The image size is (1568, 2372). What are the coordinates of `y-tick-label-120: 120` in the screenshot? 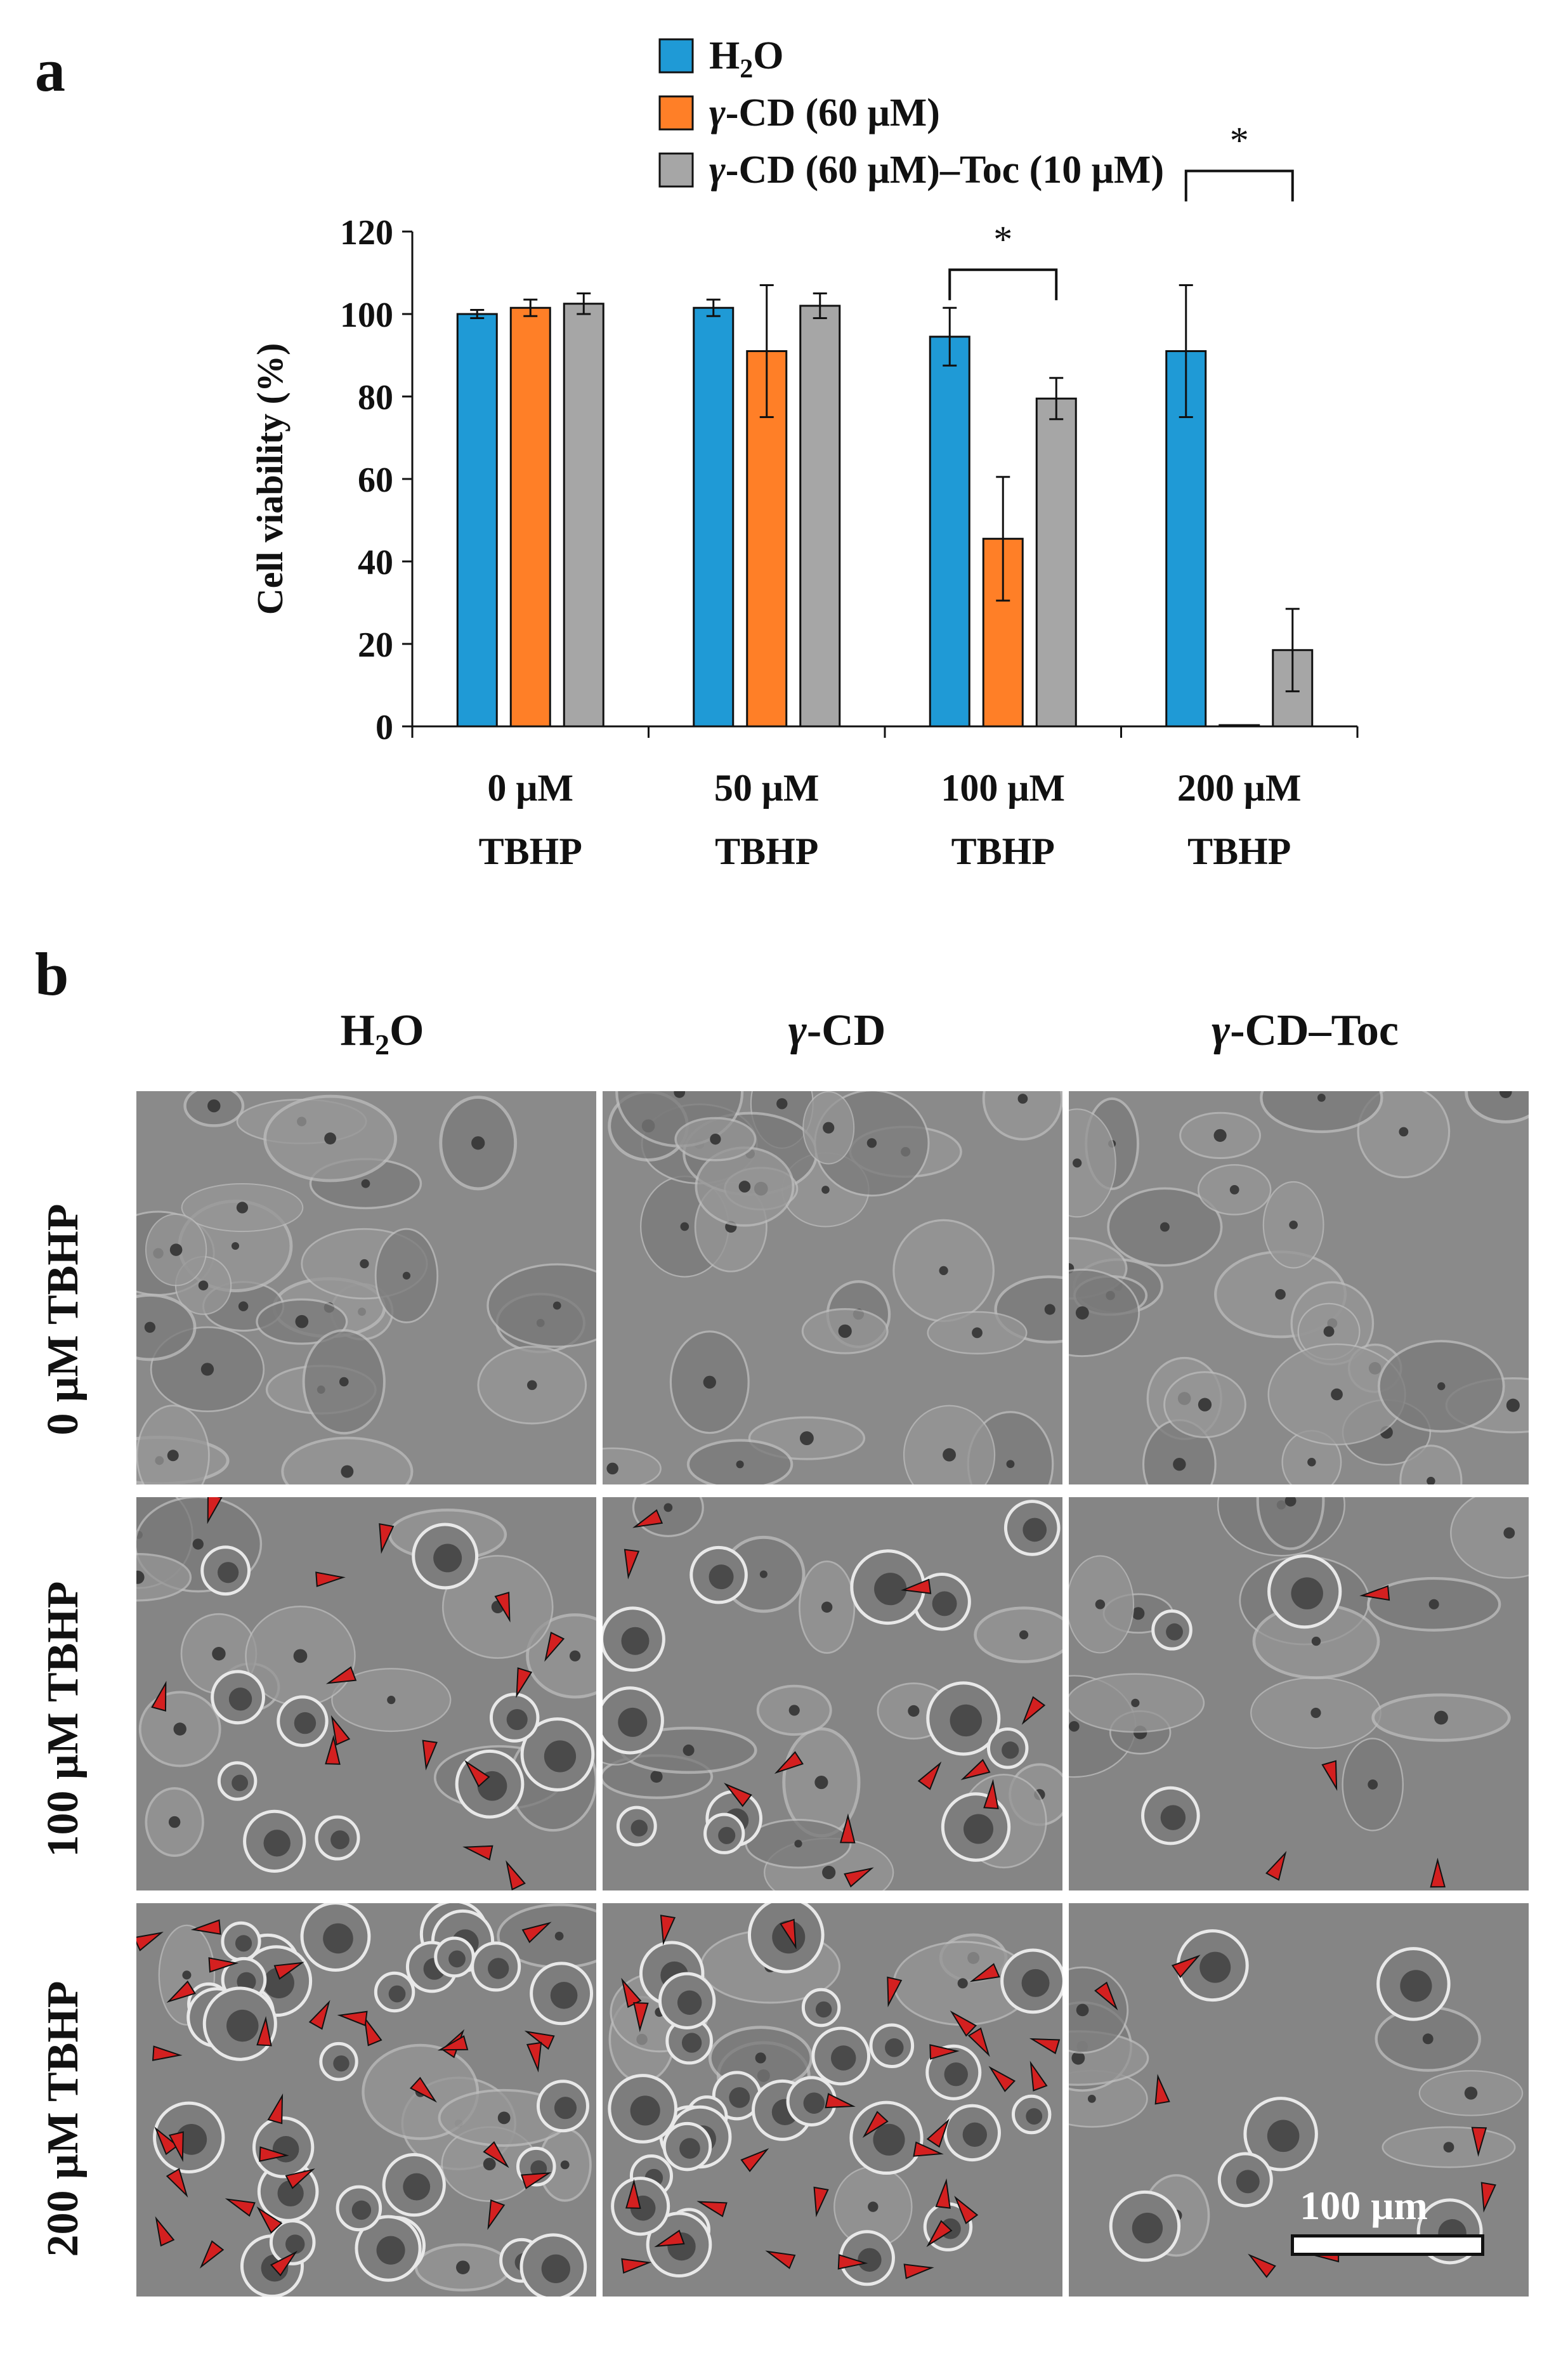 It's located at (366, 232).